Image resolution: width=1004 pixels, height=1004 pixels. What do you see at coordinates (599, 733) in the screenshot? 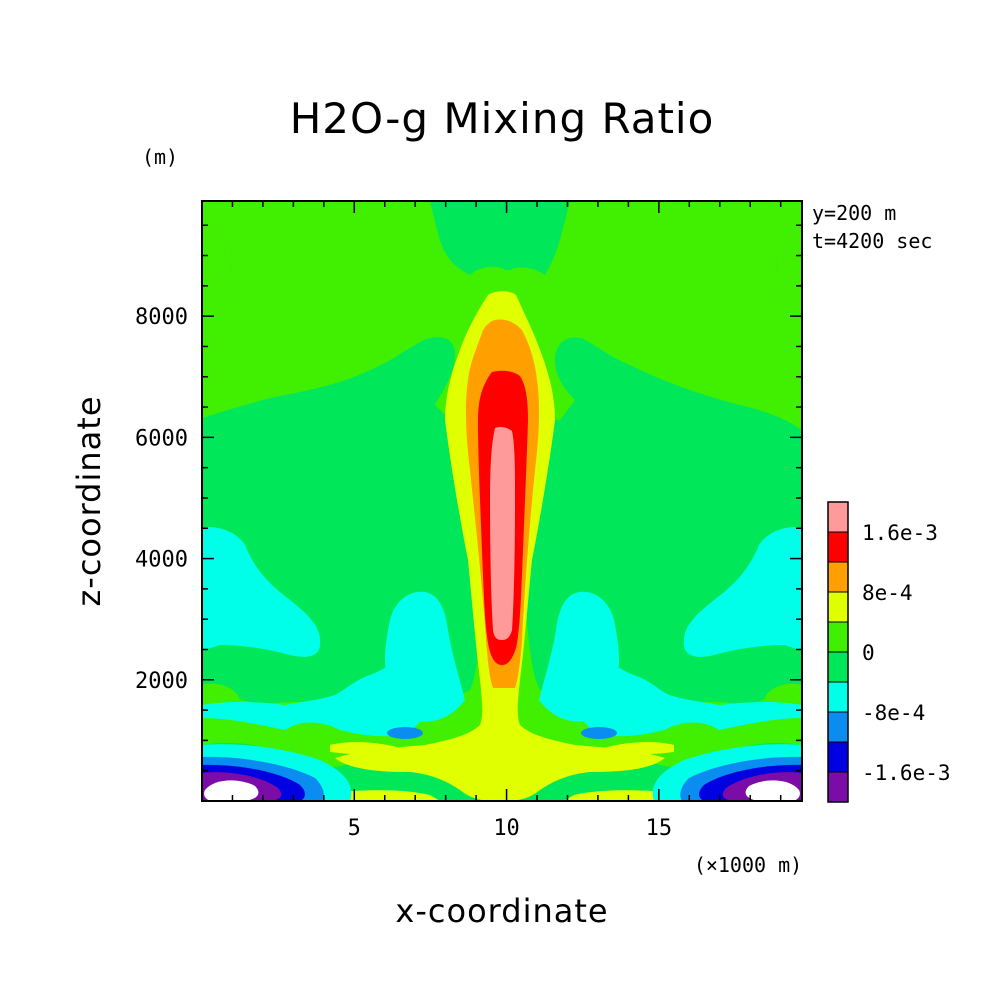
I see `contour-level-dodgerblue-right-lens` at bounding box center [599, 733].